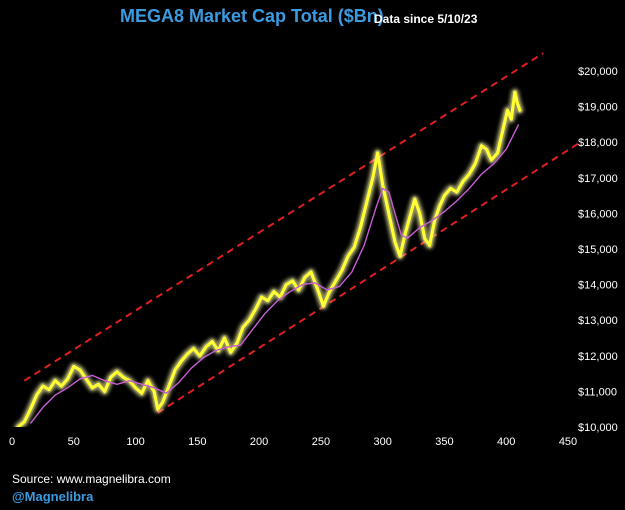 The height and width of the screenshot is (510, 625). Describe the element at coordinates (598, 357) in the screenshot. I see `y-tick-label: $12,000` at that location.